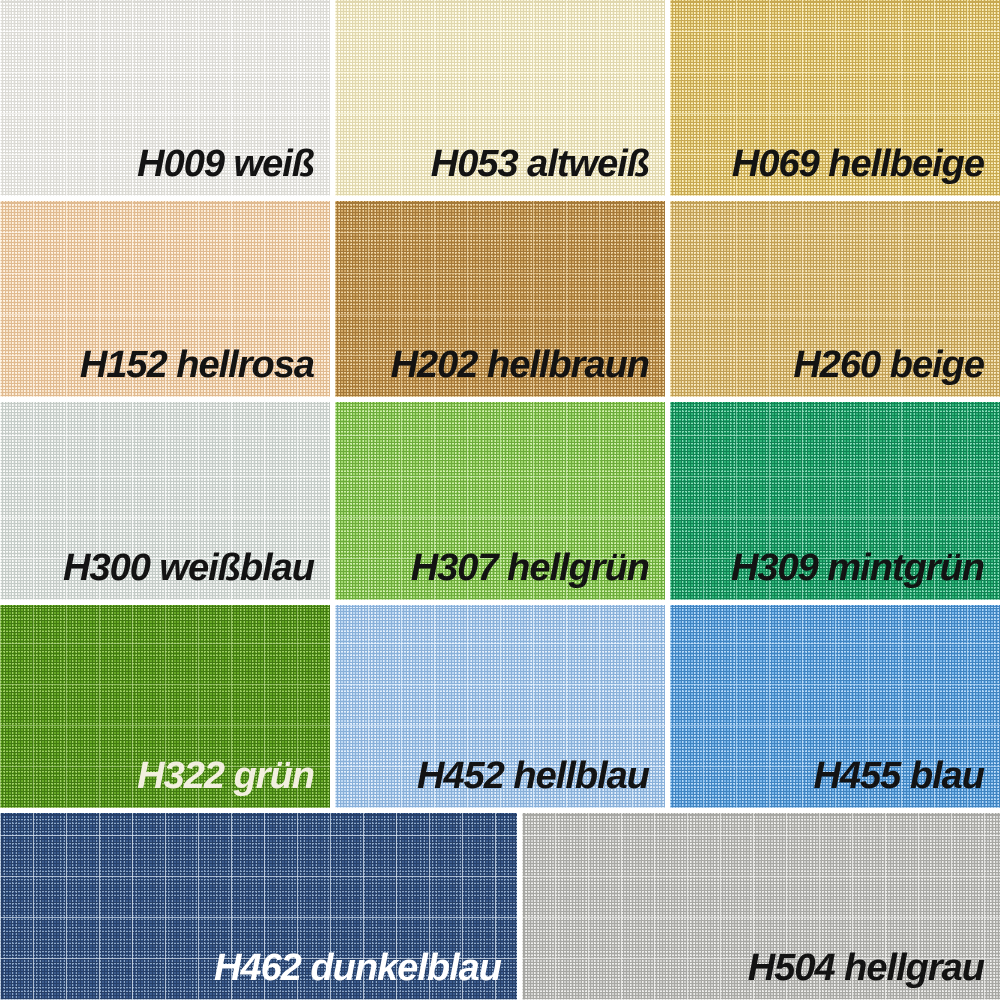 The image size is (1000, 1000). I want to click on fabric-swatch-h462: H462 dunkelblau, so click(258, 906).